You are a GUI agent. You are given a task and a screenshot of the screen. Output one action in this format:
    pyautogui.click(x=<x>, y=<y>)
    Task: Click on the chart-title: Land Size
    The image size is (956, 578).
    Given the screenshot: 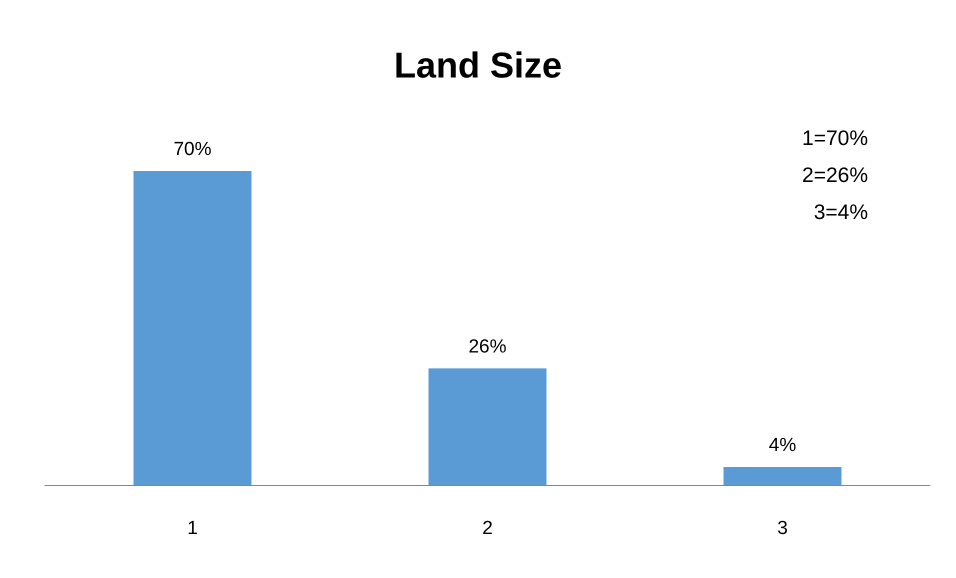 What is the action you would take?
    pyautogui.click(x=478, y=65)
    